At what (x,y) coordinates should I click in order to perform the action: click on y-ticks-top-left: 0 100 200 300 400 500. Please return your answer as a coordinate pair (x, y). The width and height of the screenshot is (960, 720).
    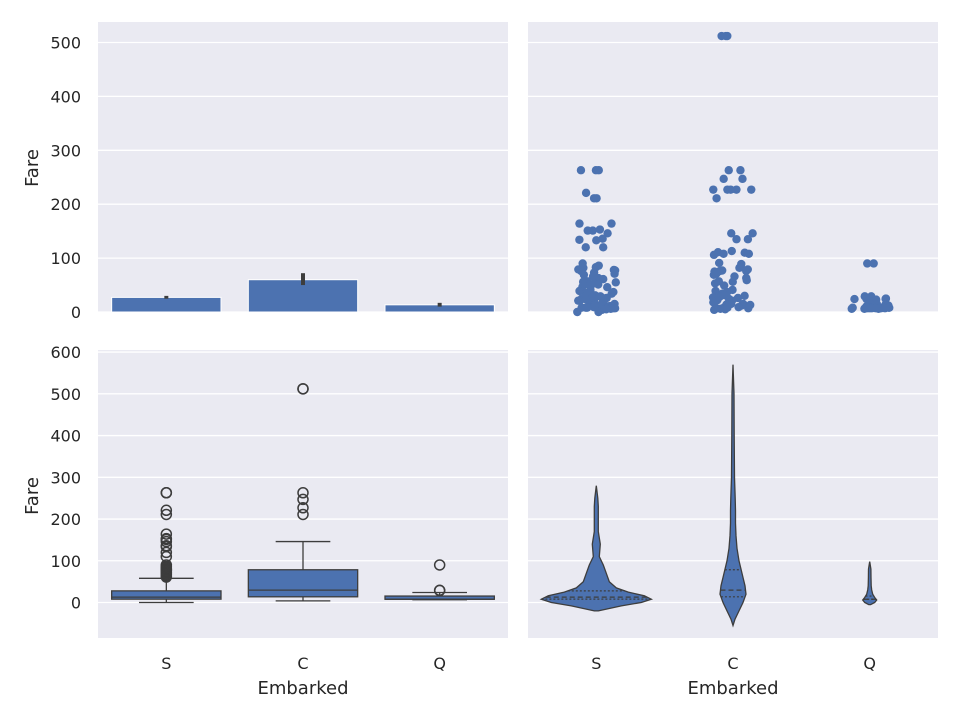
    Looking at the image, I should click on (65, 177).